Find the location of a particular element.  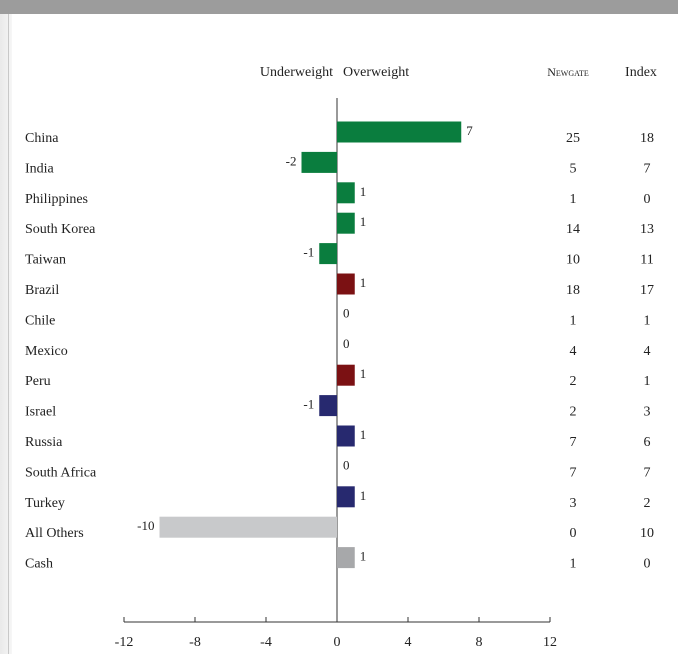

category-label-taiwan: Taiwan is located at coordinates (45, 260).